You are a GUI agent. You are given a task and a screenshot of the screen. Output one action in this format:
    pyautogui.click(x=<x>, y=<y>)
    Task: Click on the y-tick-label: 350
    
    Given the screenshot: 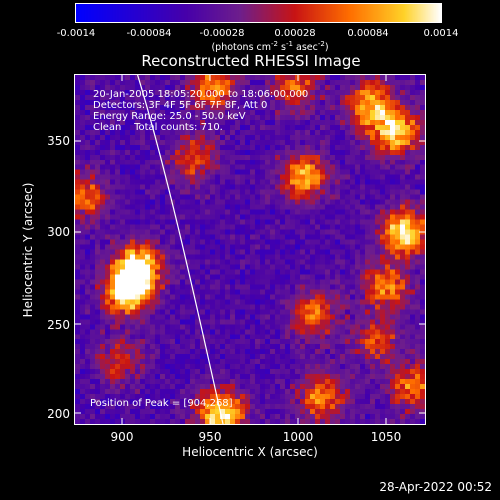 What is the action you would take?
    pyautogui.click(x=58, y=141)
    